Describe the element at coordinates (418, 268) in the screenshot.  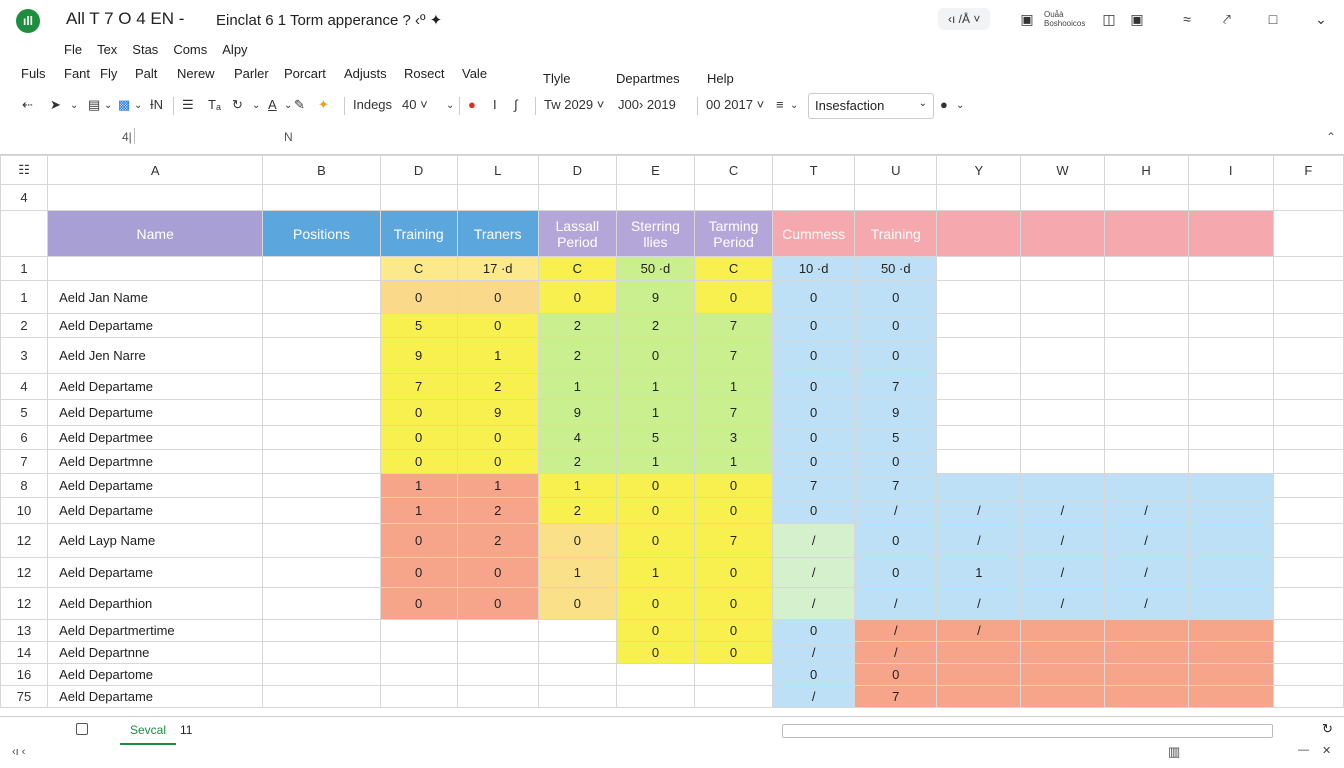
I see `value-cell: C` at that location.